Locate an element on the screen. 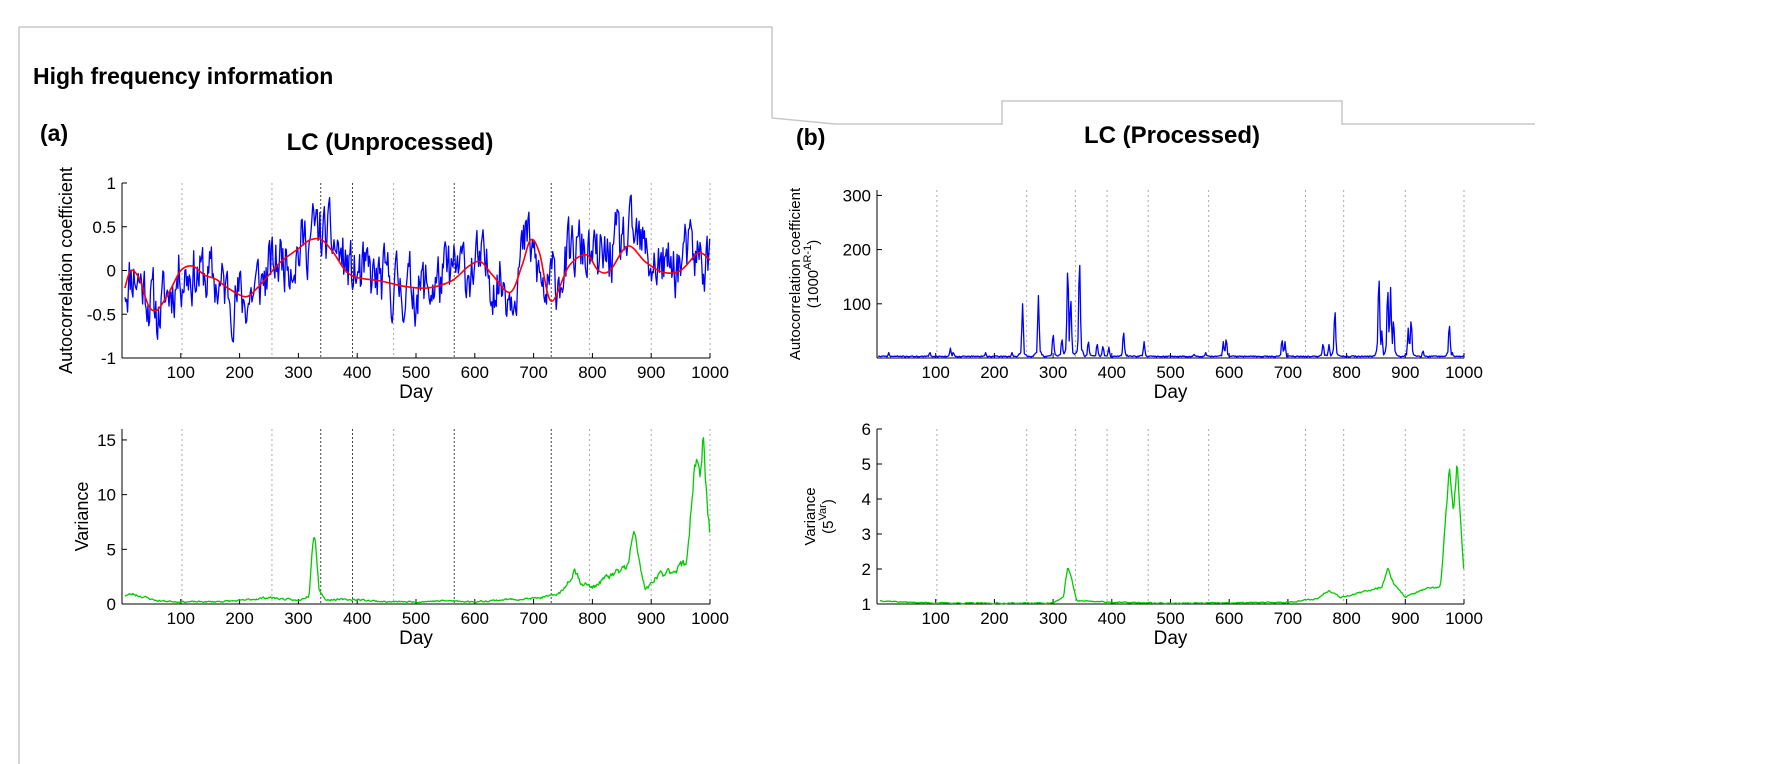 Image resolution: width=1784 pixels, height=764 pixels. y-tick-label: 300 is located at coordinates (857, 195).